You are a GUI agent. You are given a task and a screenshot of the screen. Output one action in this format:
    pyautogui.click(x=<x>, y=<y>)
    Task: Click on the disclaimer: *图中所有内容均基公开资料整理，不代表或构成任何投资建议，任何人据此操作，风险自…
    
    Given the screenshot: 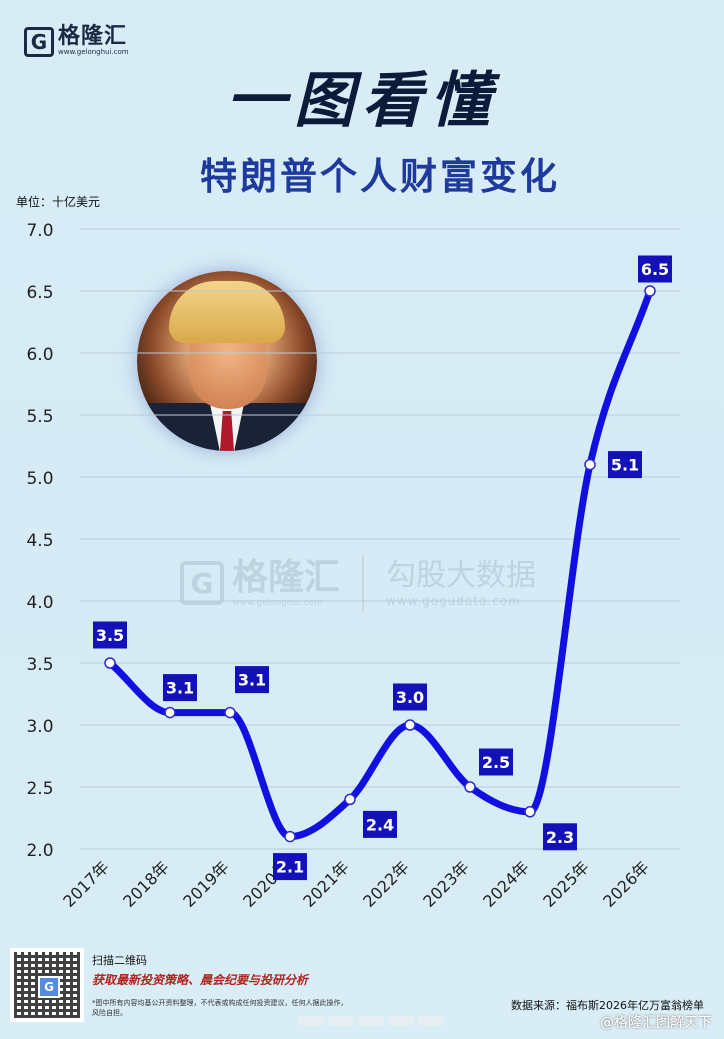 What is the action you would take?
    pyautogui.click(x=220, y=1008)
    